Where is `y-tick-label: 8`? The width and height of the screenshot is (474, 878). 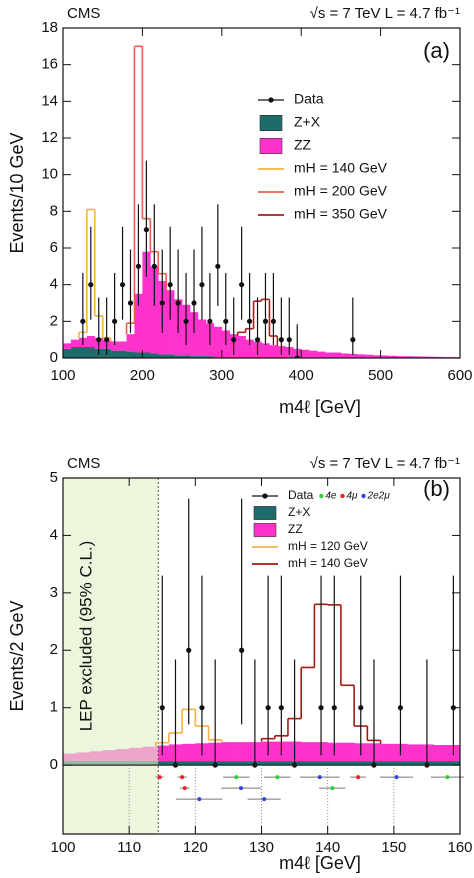 y-tick-label: 8 is located at coordinates (54, 210).